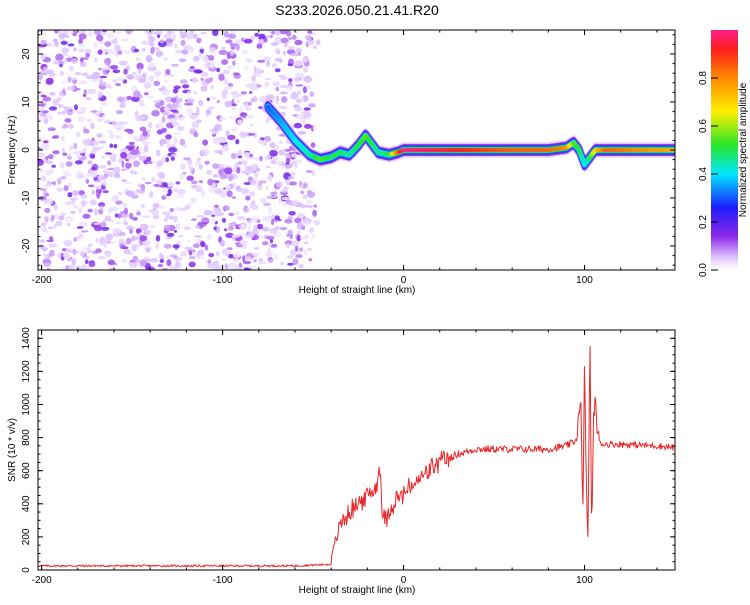  I want to click on snr-x-tick-label: -200, so click(42, 580).